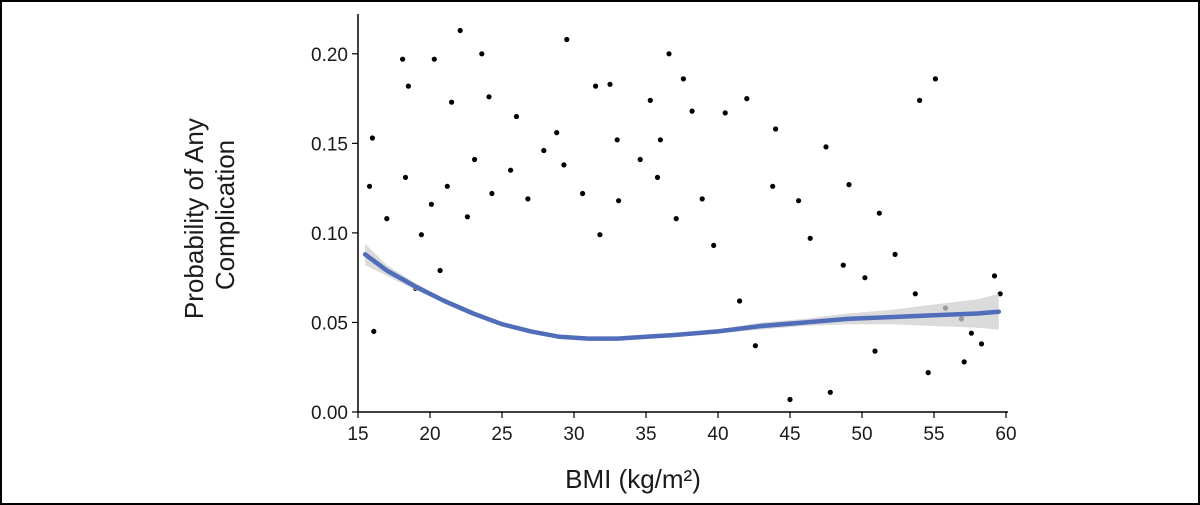  I want to click on y-axis-ticks: 0.00 0.05 0.10 0.15 0.20, so click(334, 234).